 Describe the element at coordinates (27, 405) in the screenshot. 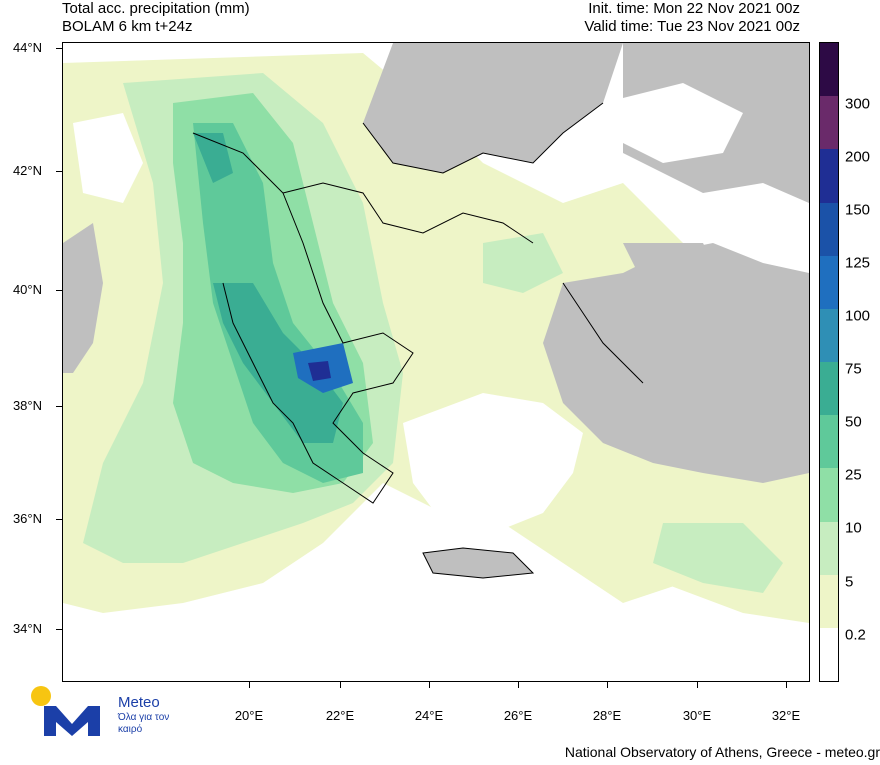

I see `lat-label-38: 38°N` at that location.